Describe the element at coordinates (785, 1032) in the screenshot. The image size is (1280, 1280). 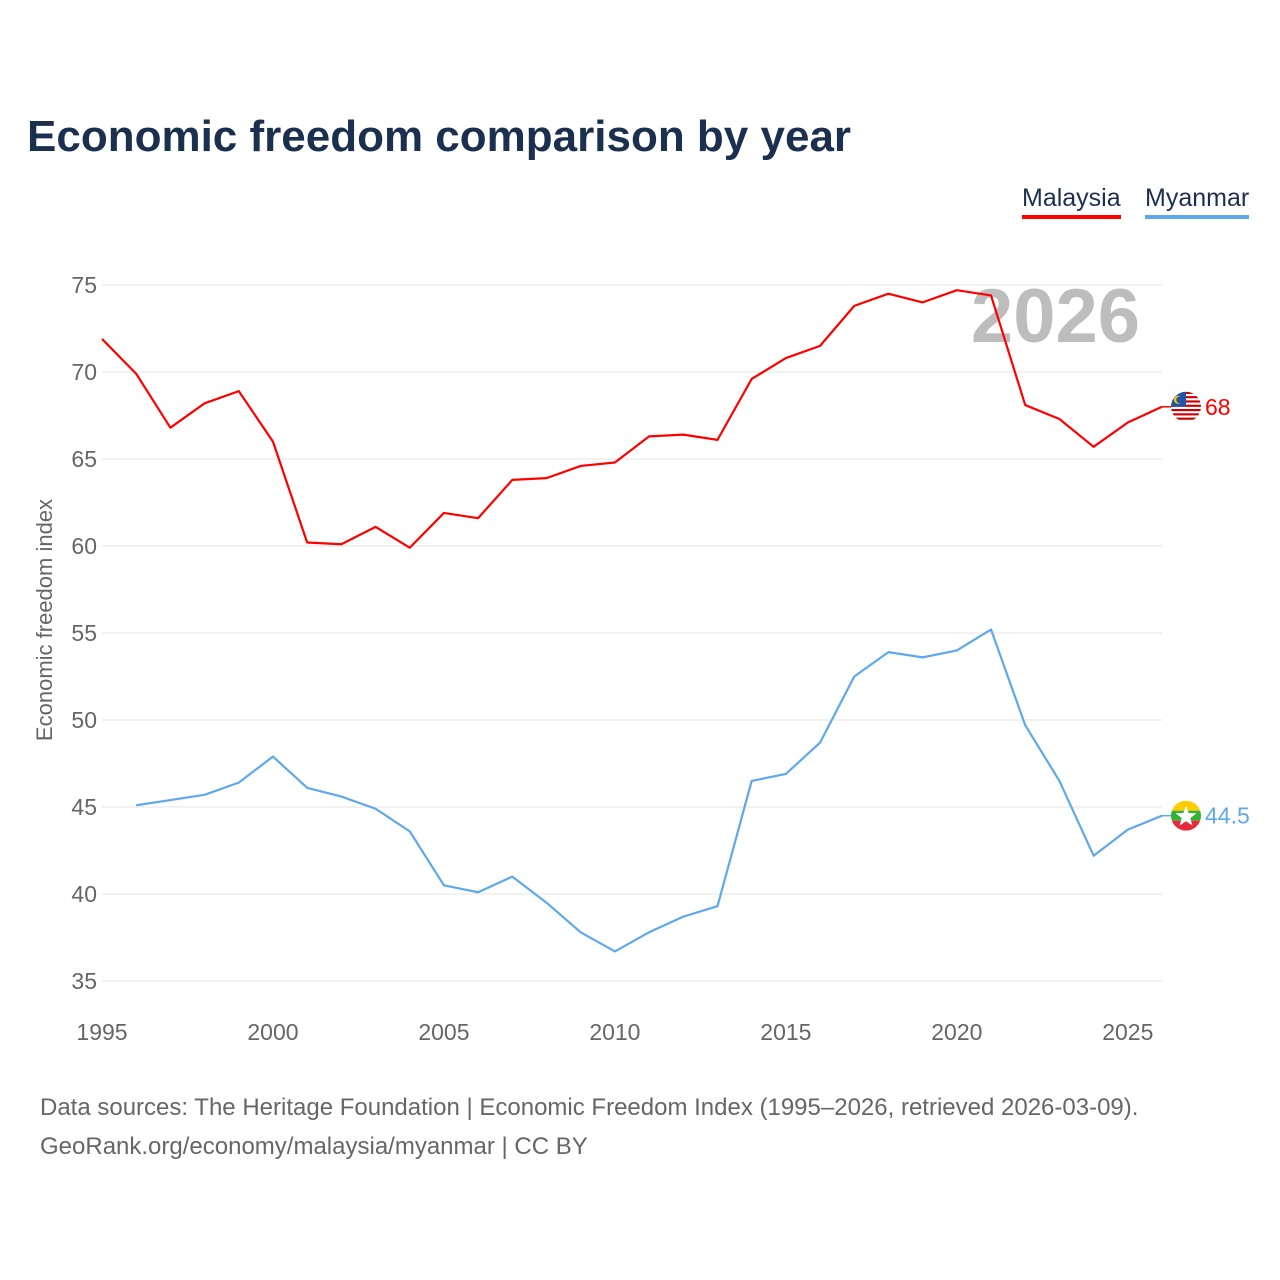
I see `x-tick-label: 2015` at that location.